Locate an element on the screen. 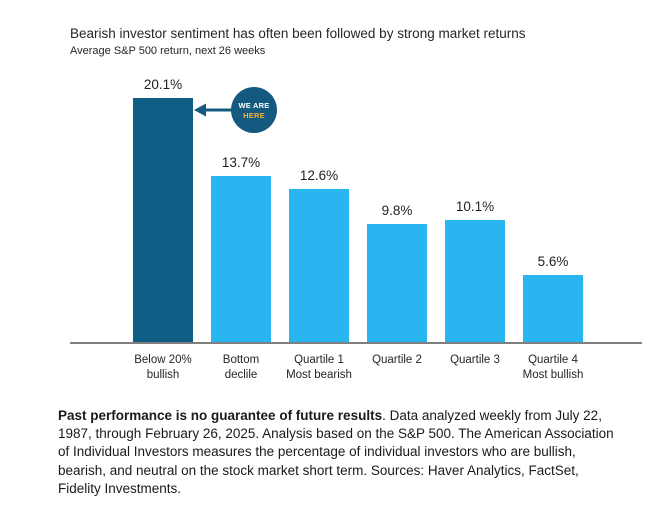  we-are-here-badge: WE ARE HERE is located at coordinates (254, 110).